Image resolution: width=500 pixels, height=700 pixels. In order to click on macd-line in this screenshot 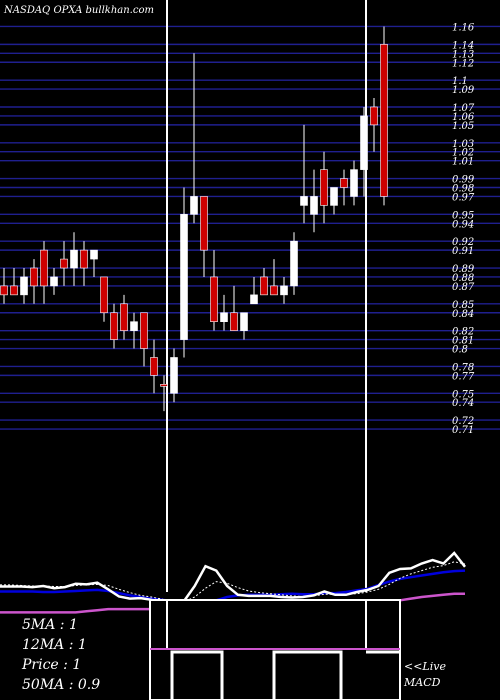, I will do `click(233, 578)`.